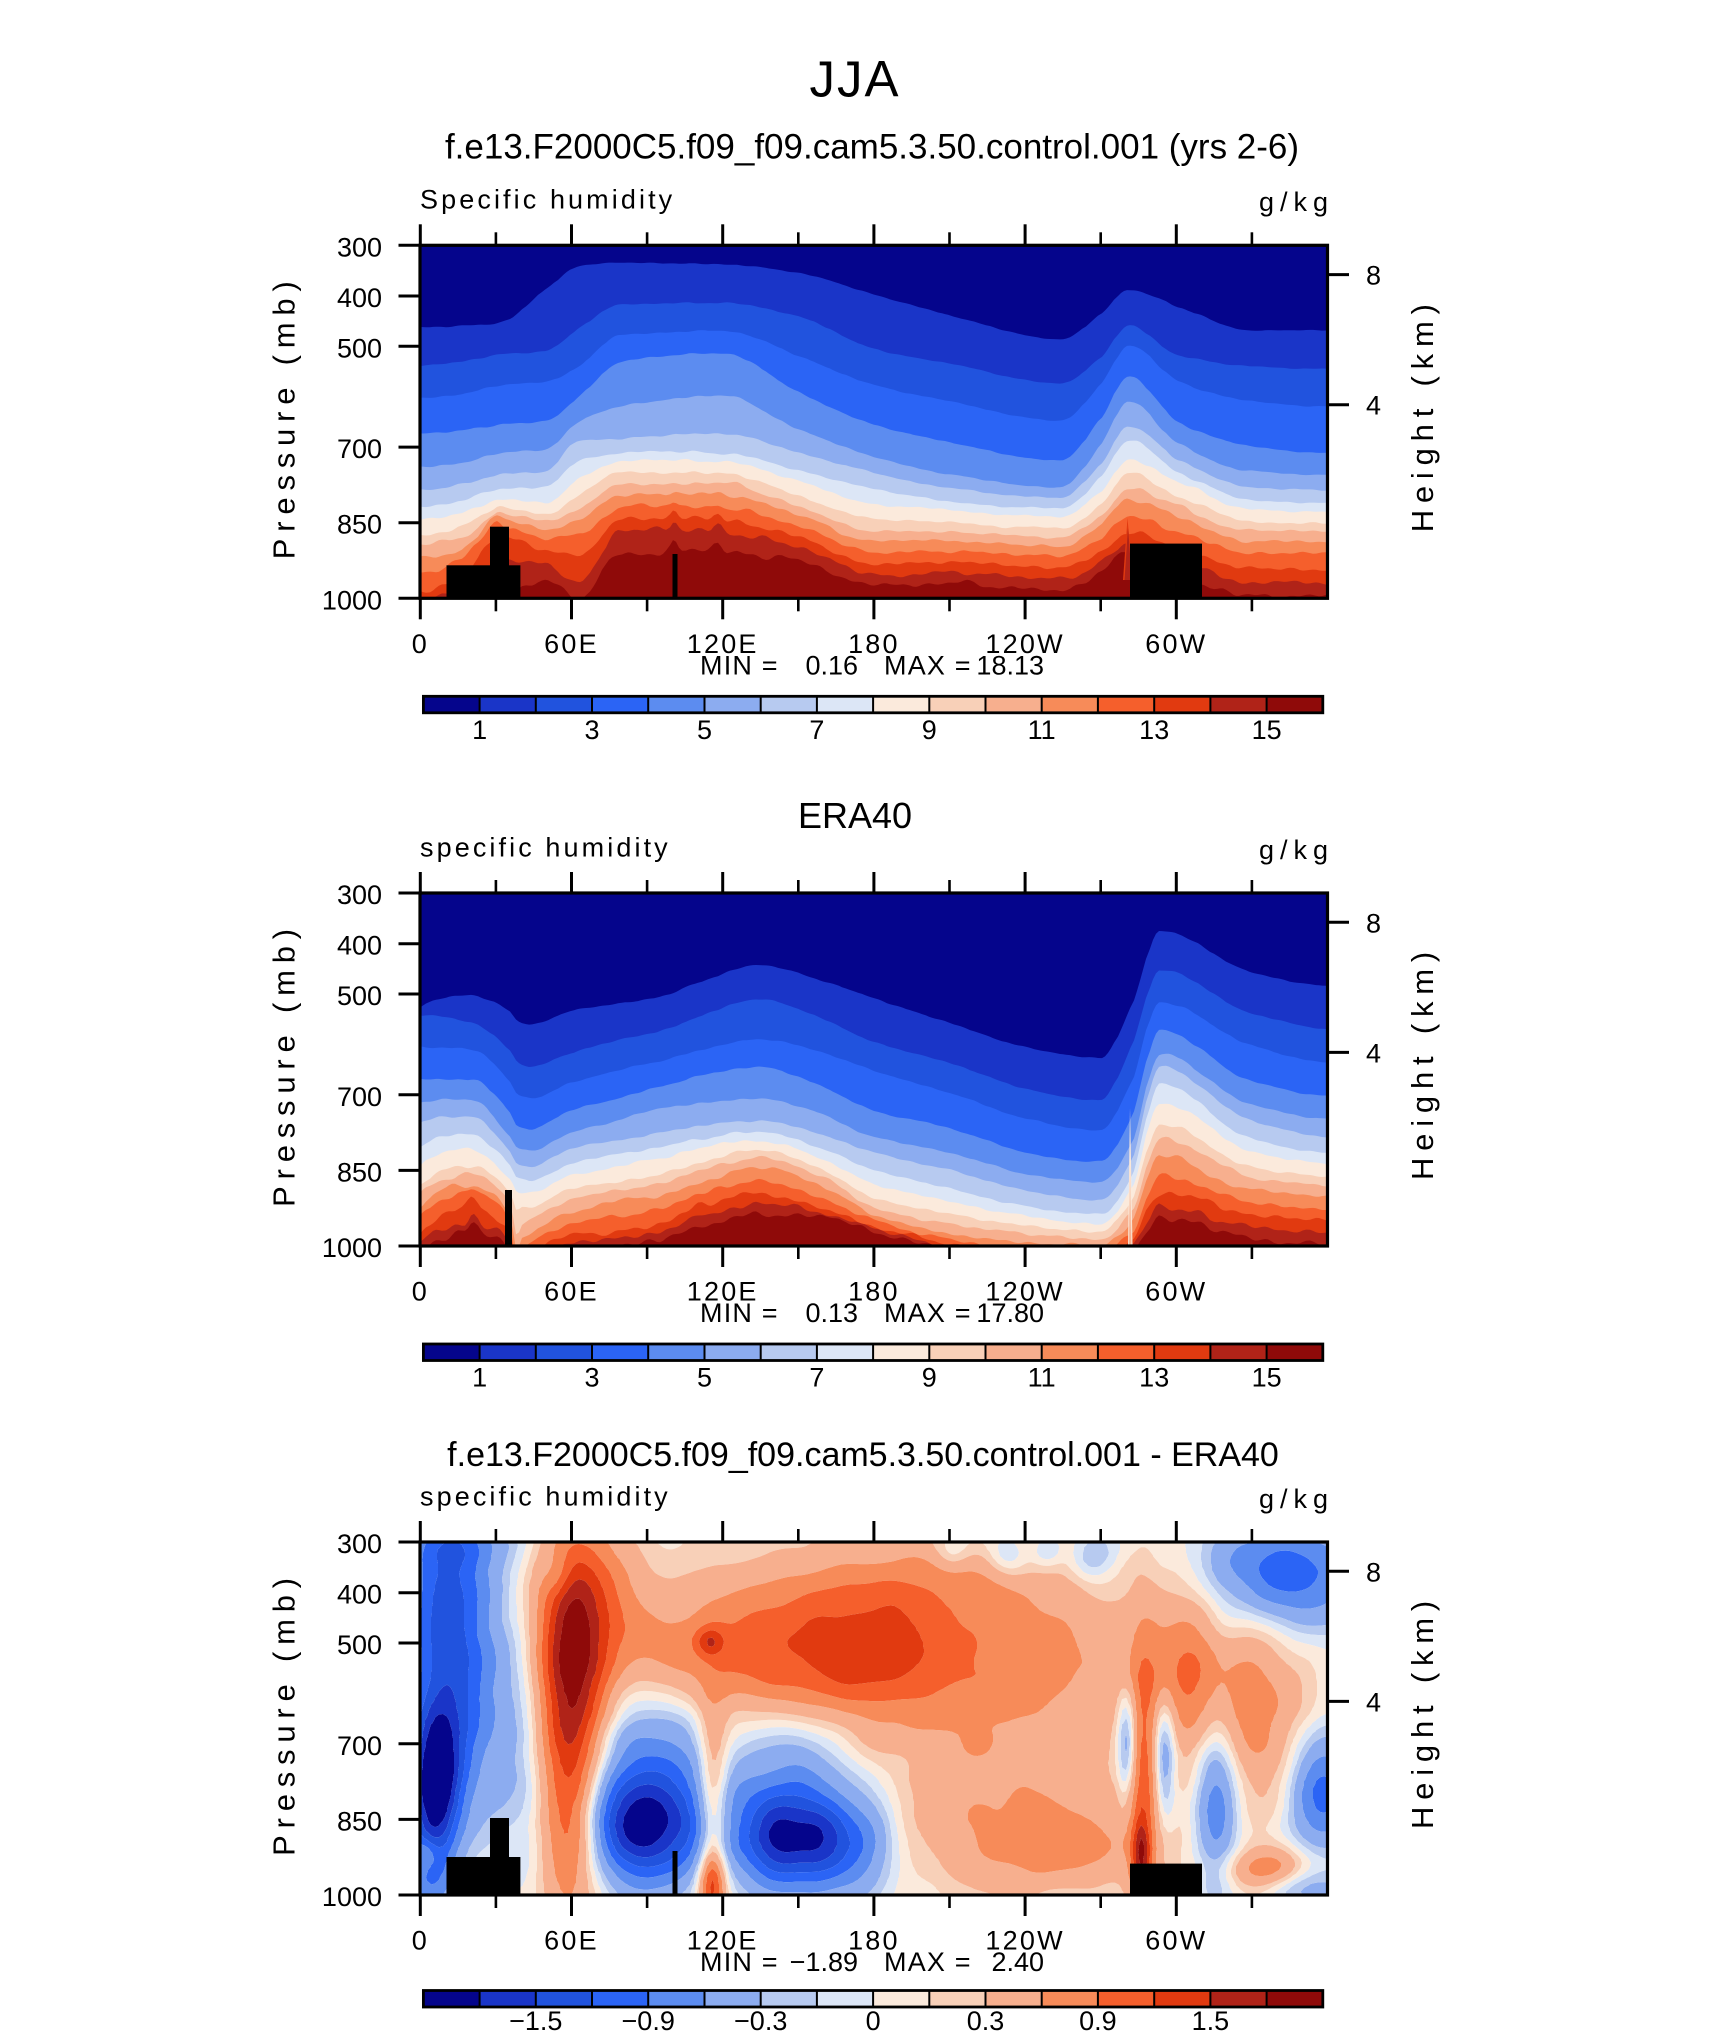  What do you see at coordinates (1098, 2021) in the screenshot?
I see `svg-text: 0.9` at bounding box center [1098, 2021].